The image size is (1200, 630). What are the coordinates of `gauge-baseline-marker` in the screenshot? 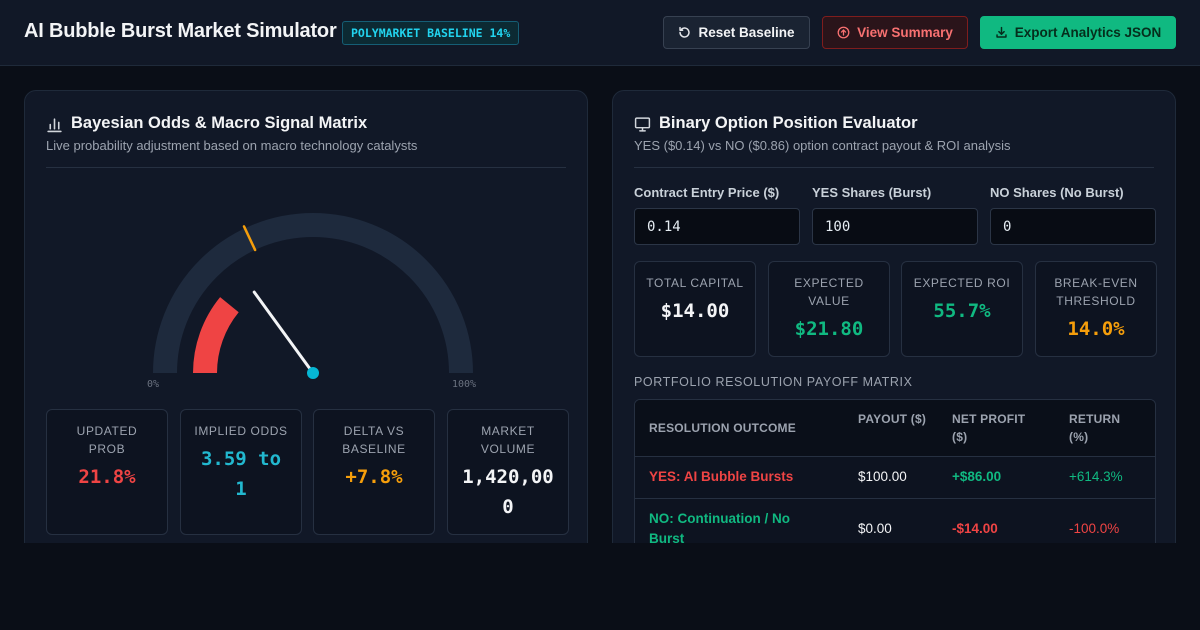 It's located at (249, 238).